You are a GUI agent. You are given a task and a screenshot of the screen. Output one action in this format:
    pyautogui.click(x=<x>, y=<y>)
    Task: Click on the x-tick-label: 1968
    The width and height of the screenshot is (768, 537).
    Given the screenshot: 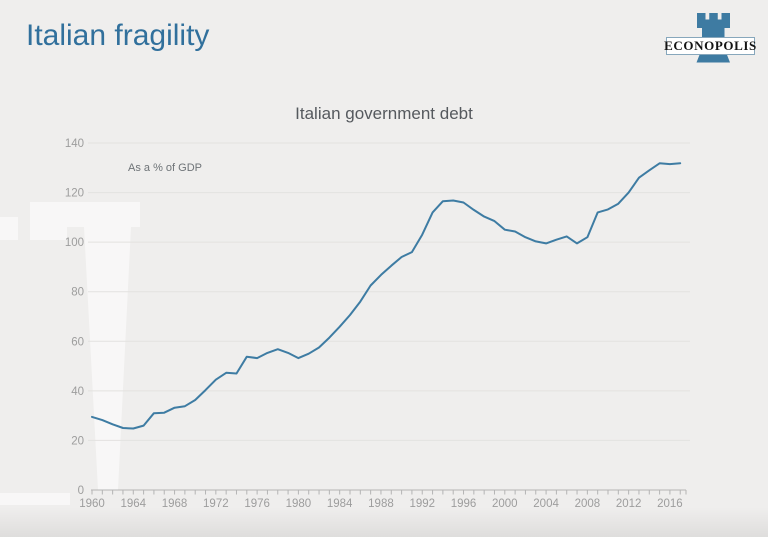 What is the action you would take?
    pyautogui.click(x=175, y=504)
    